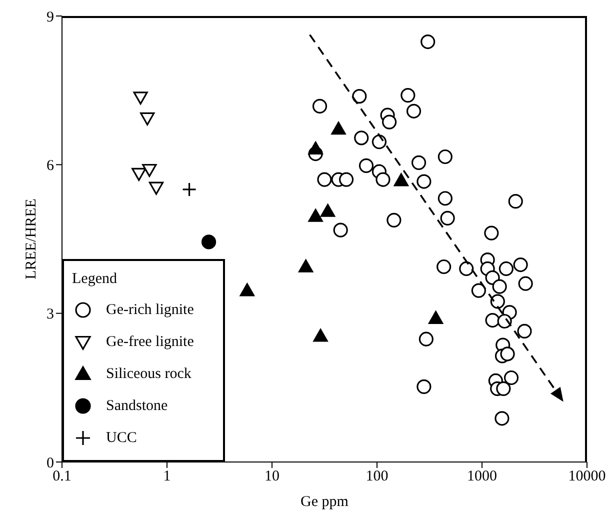 This screenshot has width=614, height=519. I want to click on x-tick-label: 1, so click(167, 476).